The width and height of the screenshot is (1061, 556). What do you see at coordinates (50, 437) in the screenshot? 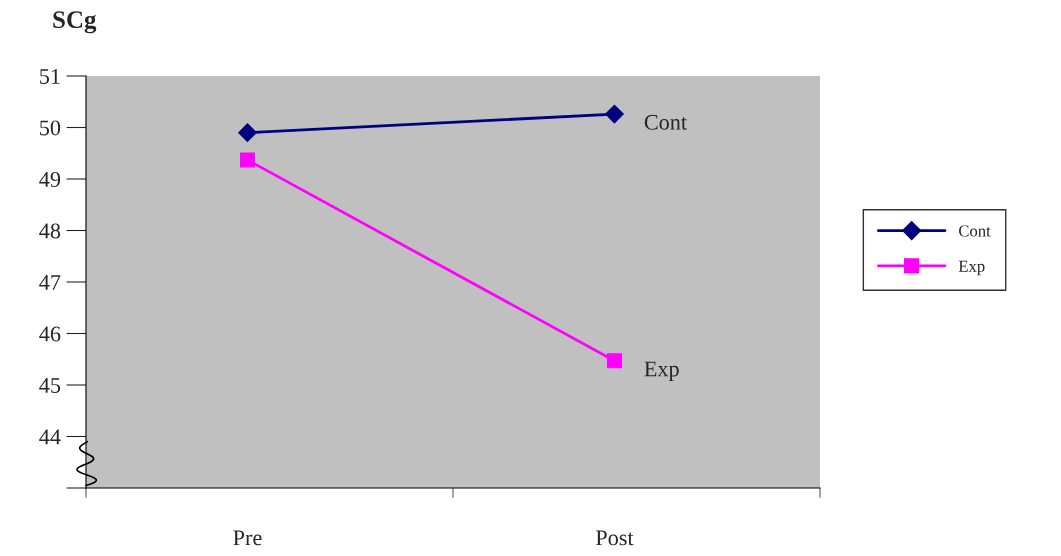
I see `y-tick-label: 44` at bounding box center [50, 437].